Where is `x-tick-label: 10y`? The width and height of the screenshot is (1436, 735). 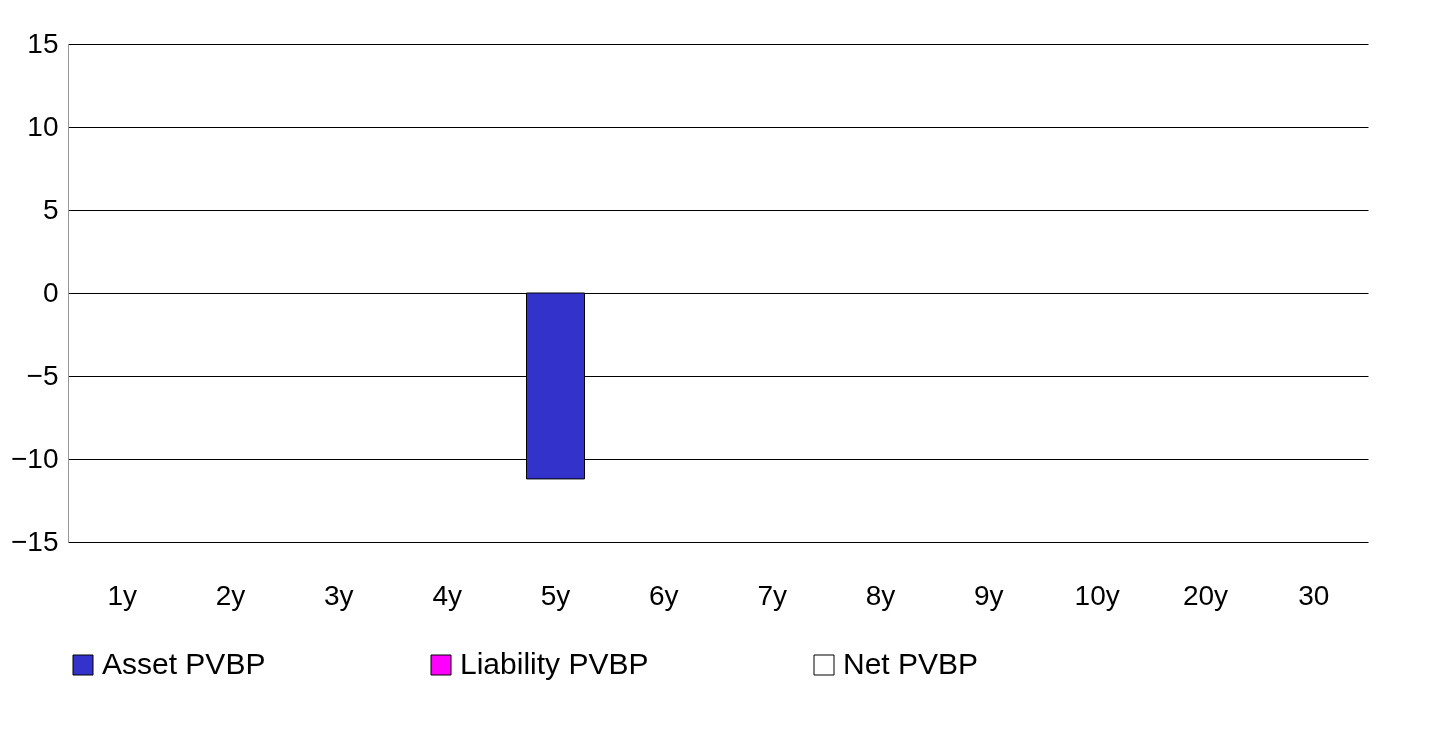 x-tick-label: 10y is located at coordinates (1097, 595).